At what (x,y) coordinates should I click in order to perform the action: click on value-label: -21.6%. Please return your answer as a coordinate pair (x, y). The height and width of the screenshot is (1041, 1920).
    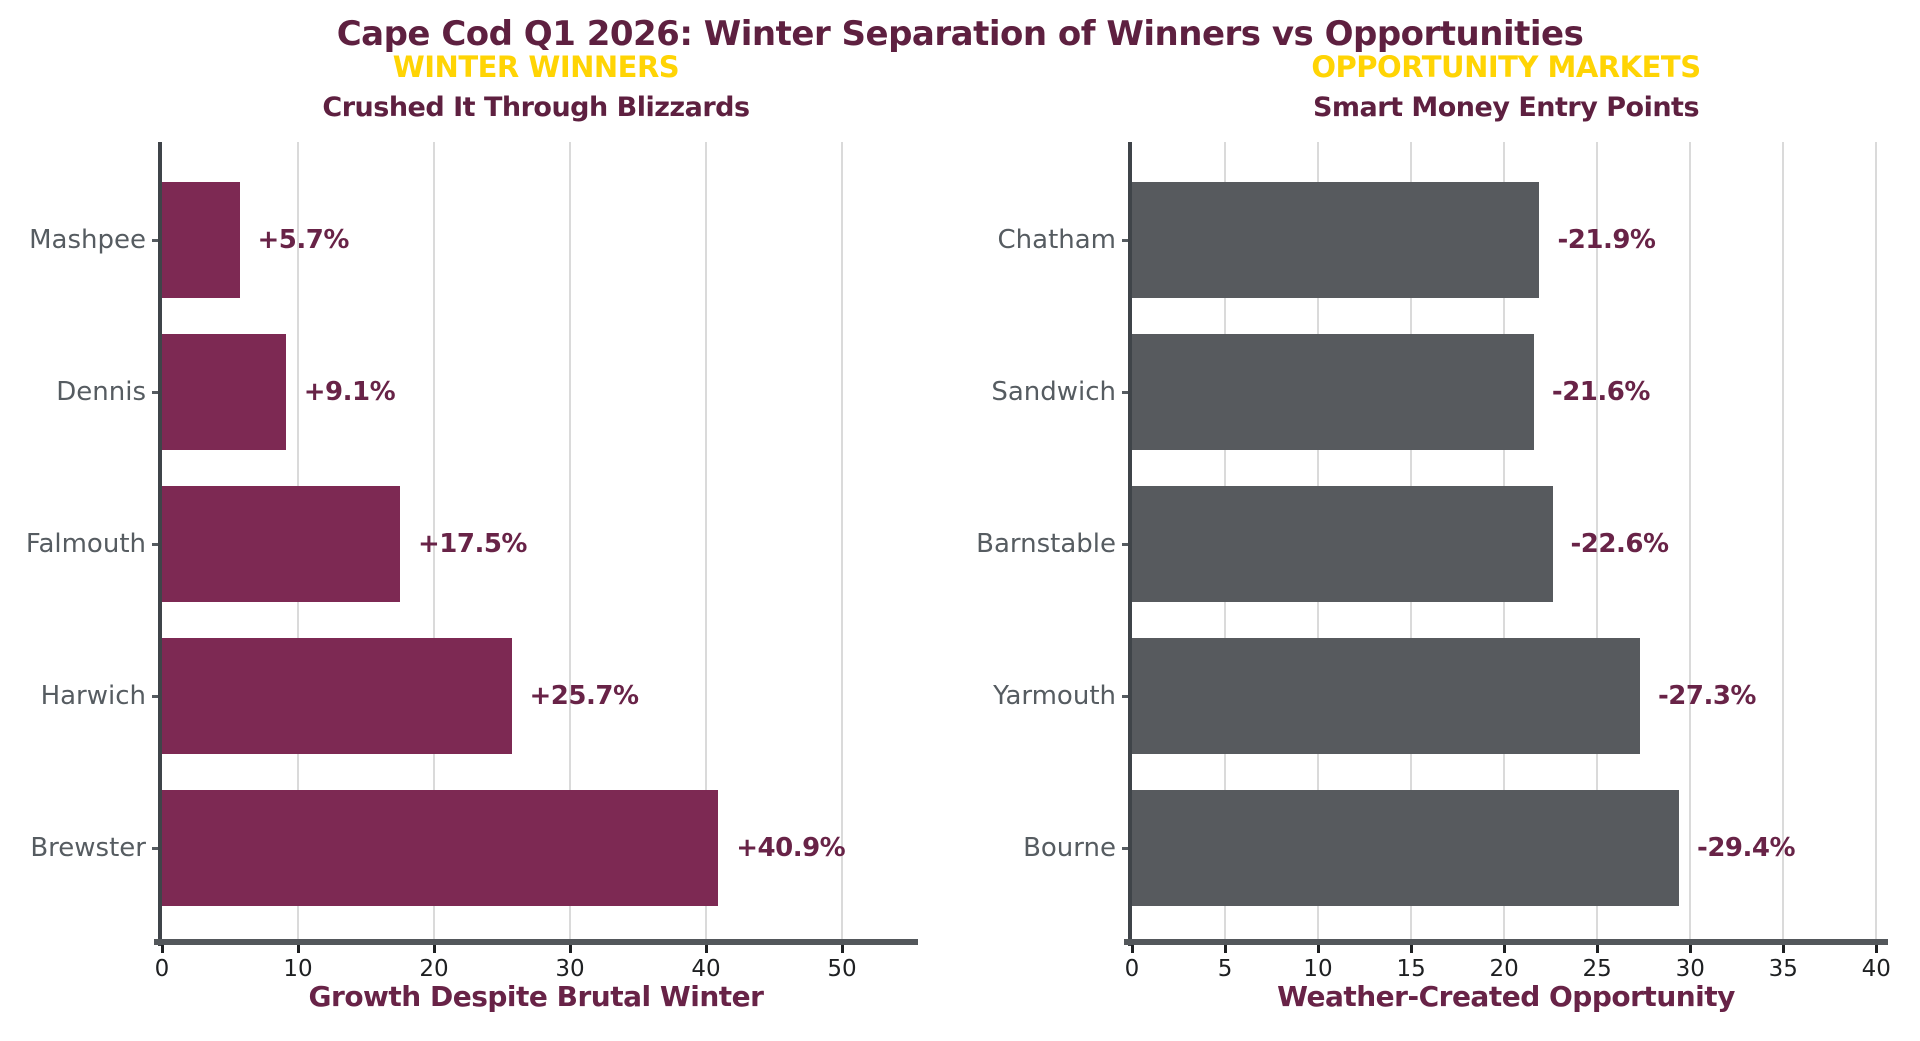
    Looking at the image, I should click on (1601, 392).